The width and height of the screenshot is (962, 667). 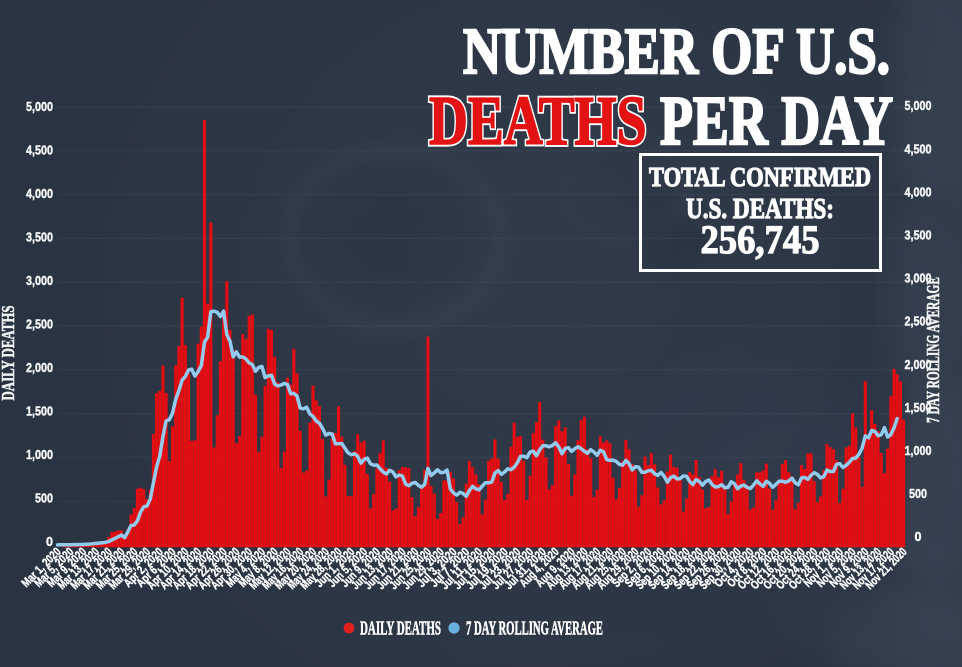 What do you see at coordinates (661, 121) in the screenshot?
I see `svg-text: DEATHS PER DAY` at bounding box center [661, 121].